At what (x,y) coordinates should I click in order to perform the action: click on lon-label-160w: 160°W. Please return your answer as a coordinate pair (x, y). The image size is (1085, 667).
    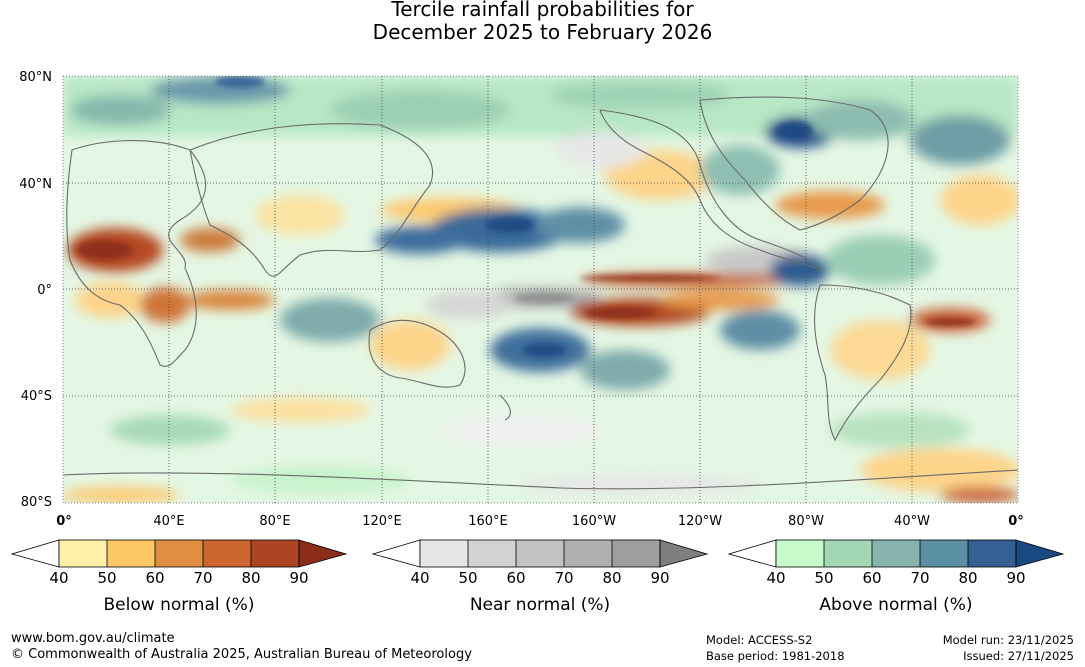
    Looking at the image, I should click on (594, 521).